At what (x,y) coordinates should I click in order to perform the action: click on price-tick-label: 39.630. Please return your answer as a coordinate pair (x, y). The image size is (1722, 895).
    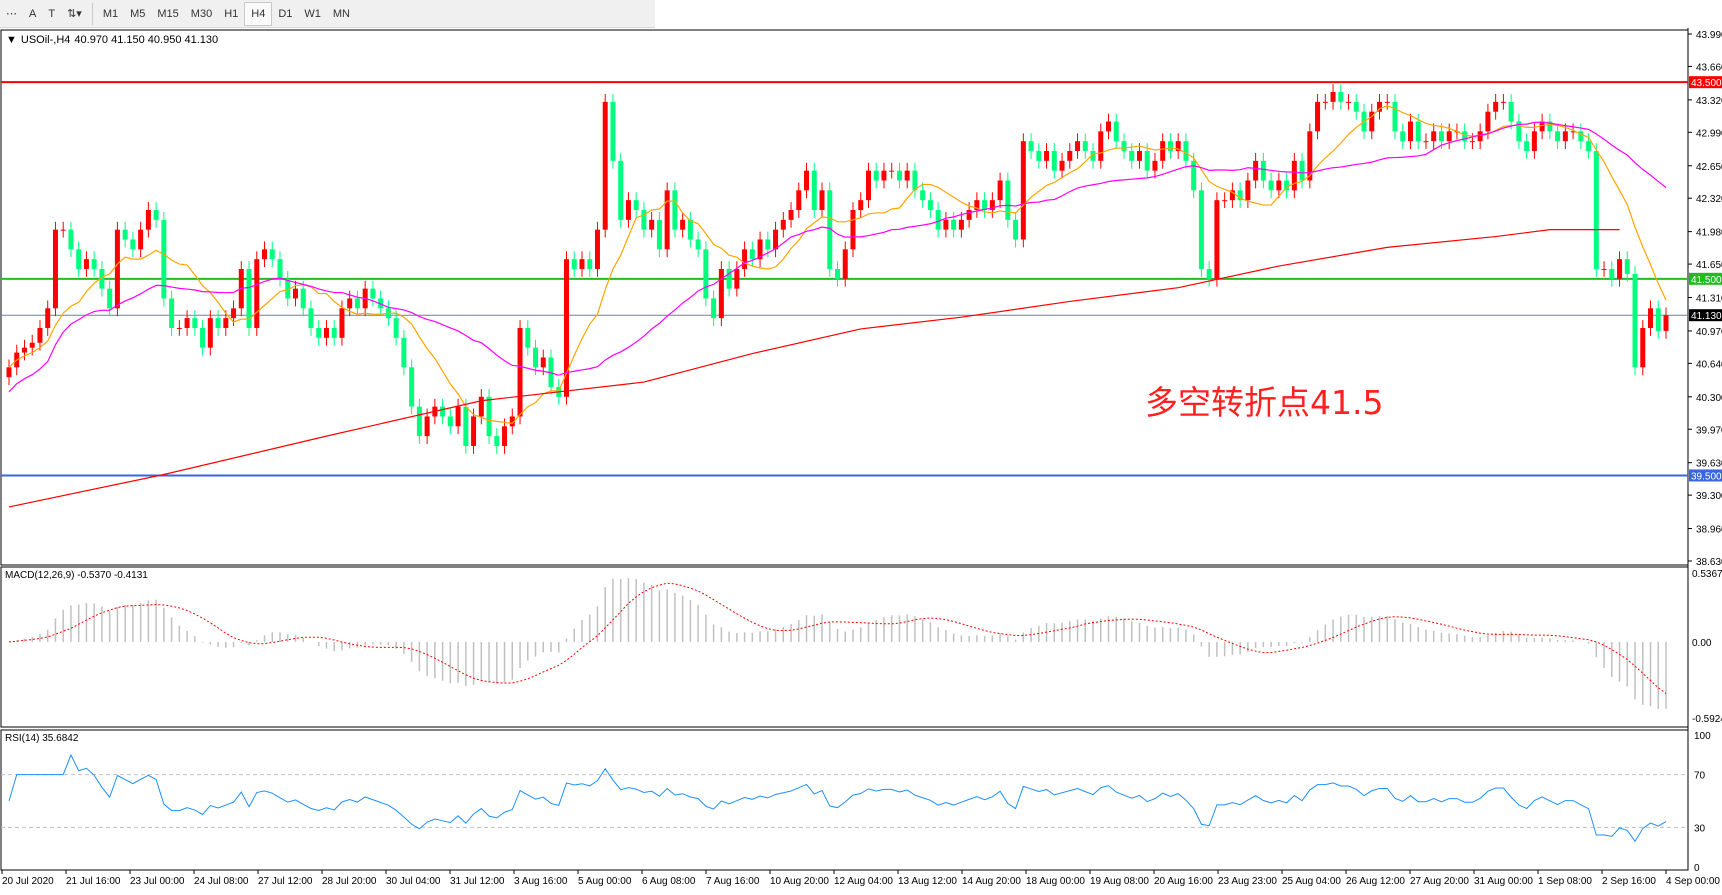
    Looking at the image, I should click on (1709, 464).